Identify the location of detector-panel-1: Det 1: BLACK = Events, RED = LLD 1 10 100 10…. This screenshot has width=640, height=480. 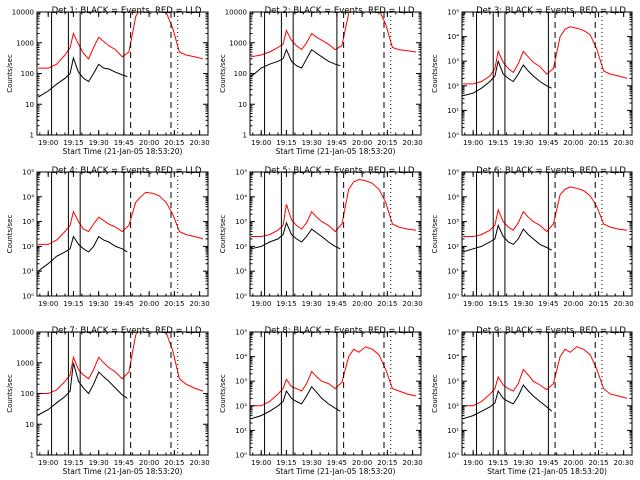
(108, 81).